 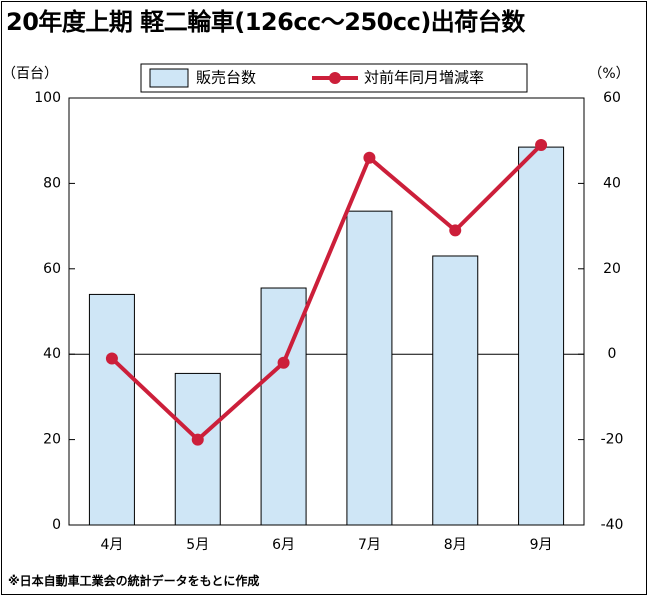 What do you see at coordinates (52, 269) in the screenshot?
I see `left-axis-tick-label: 60` at bounding box center [52, 269].